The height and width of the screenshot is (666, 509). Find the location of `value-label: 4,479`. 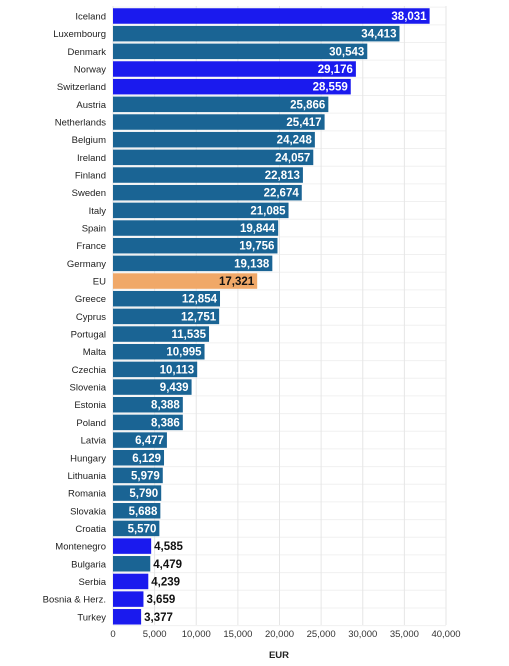

value-label: 4,479 is located at coordinates (167, 565).